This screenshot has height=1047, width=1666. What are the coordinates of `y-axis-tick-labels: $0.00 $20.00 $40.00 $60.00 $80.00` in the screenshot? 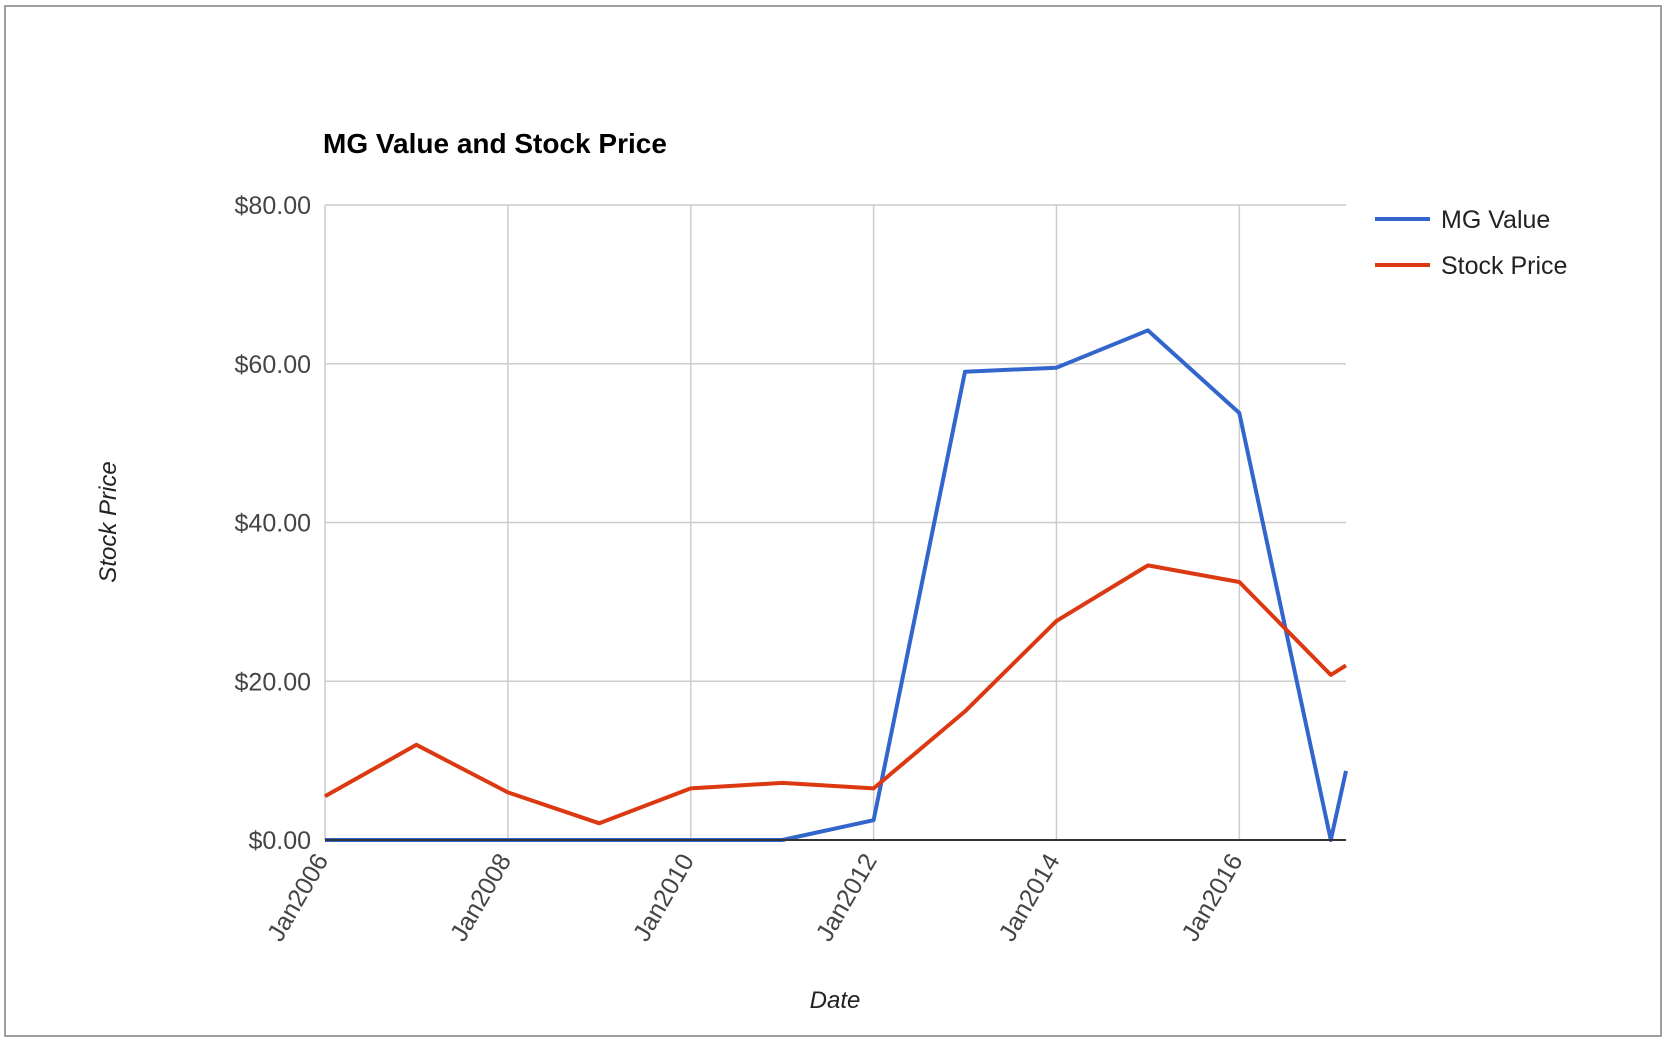 It's located at (273, 523).